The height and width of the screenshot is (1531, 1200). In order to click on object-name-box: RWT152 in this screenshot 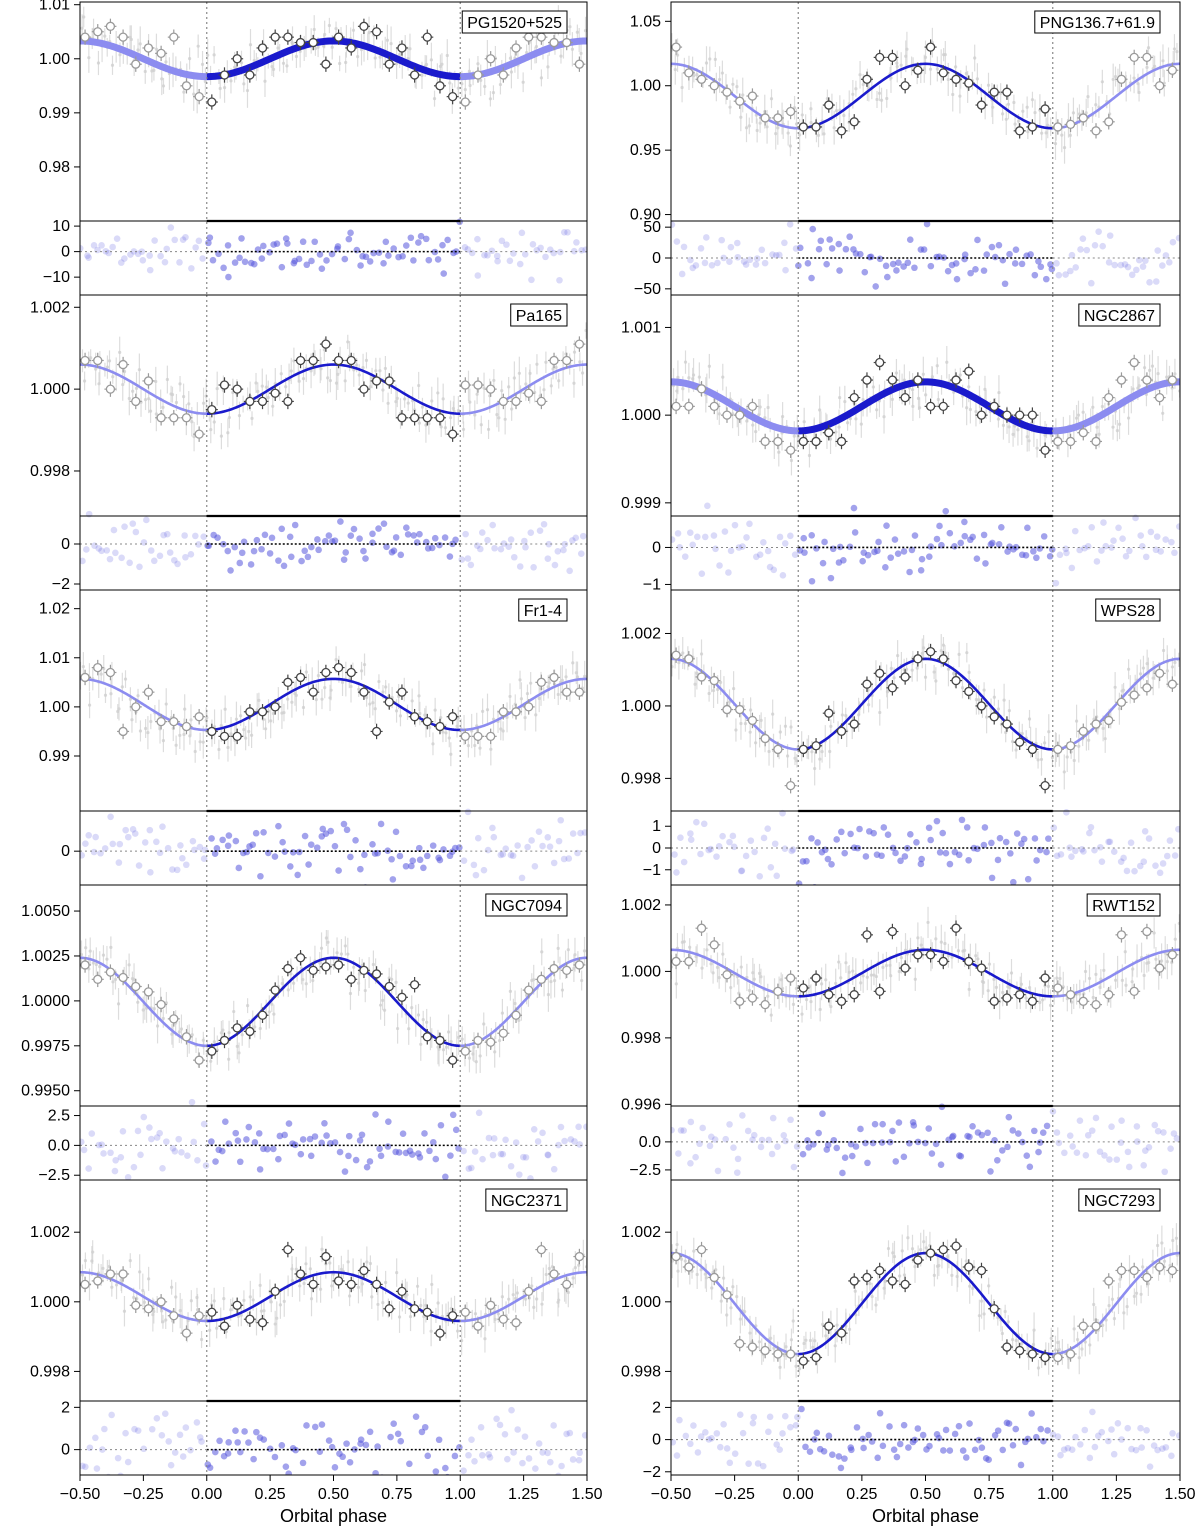, I will do `click(1123, 905)`.